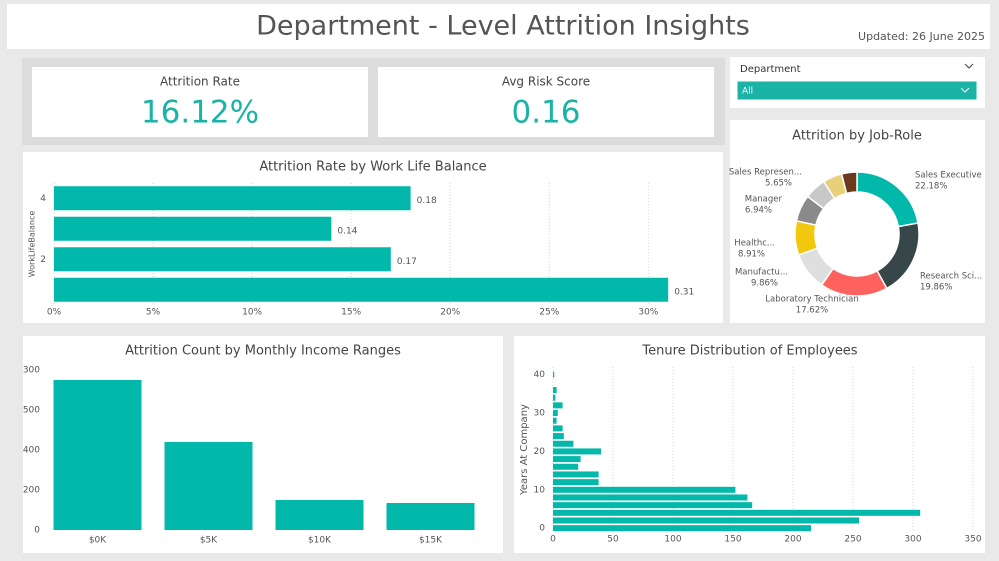 This screenshot has height=561, width=999. What do you see at coordinates (972, 540) in the screenshot?
I see `x-tick-label: 350` at bounding box center [972, 540].